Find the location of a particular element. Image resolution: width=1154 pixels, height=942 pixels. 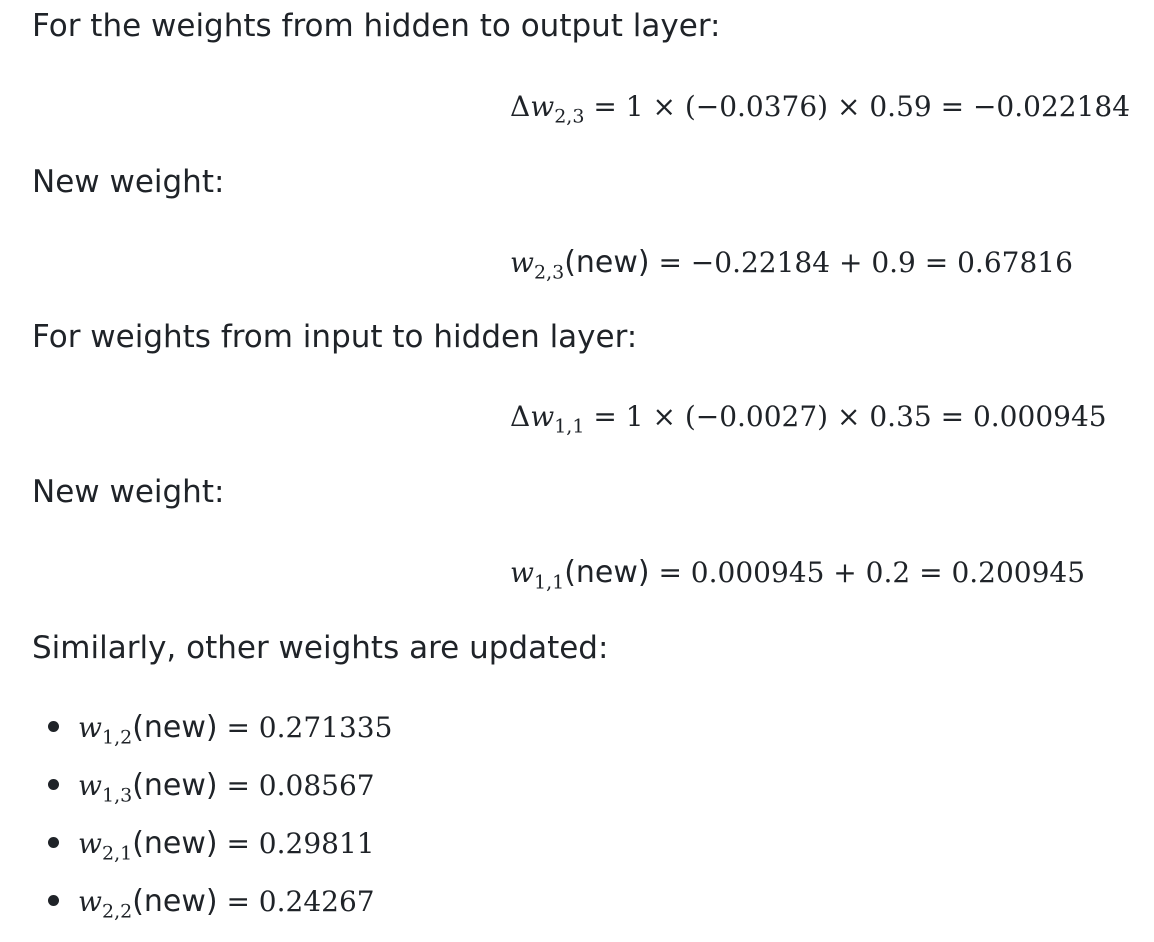

delta-w11-equation: Δw1,1 = 1 × (−0.0027) × 0.35 = 0.000945 is located at coordinates (808, 418).